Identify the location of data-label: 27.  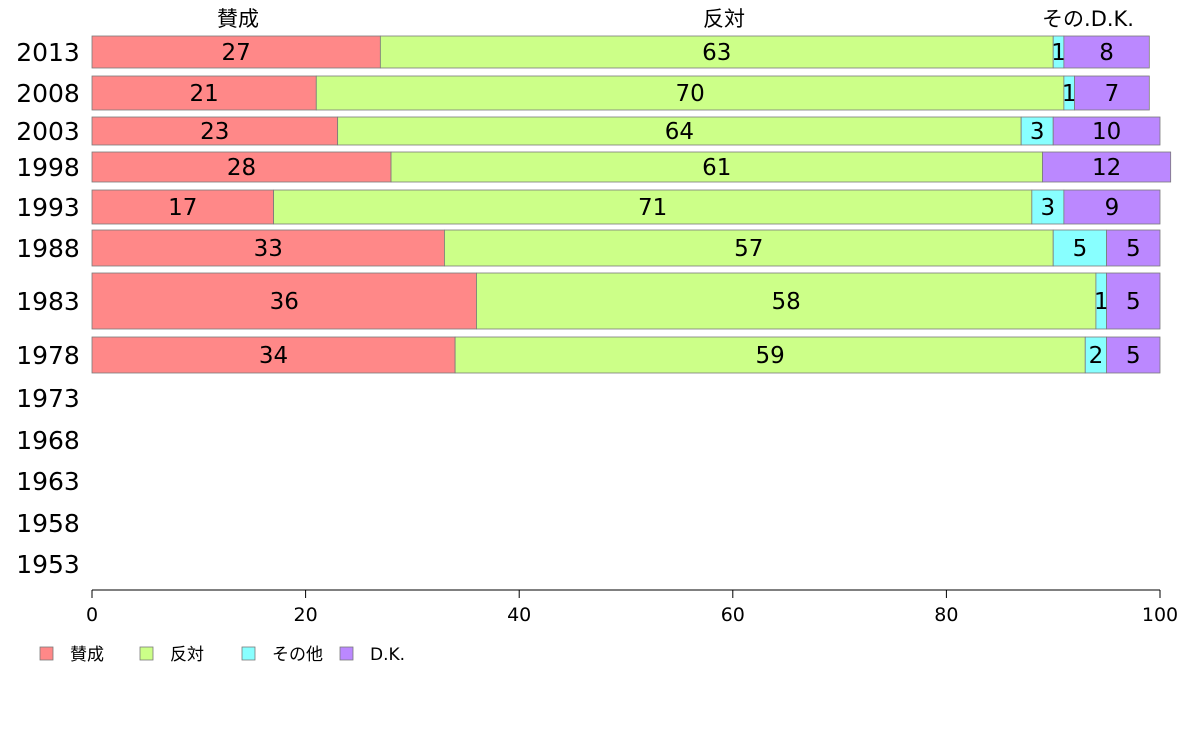
(236, 53).